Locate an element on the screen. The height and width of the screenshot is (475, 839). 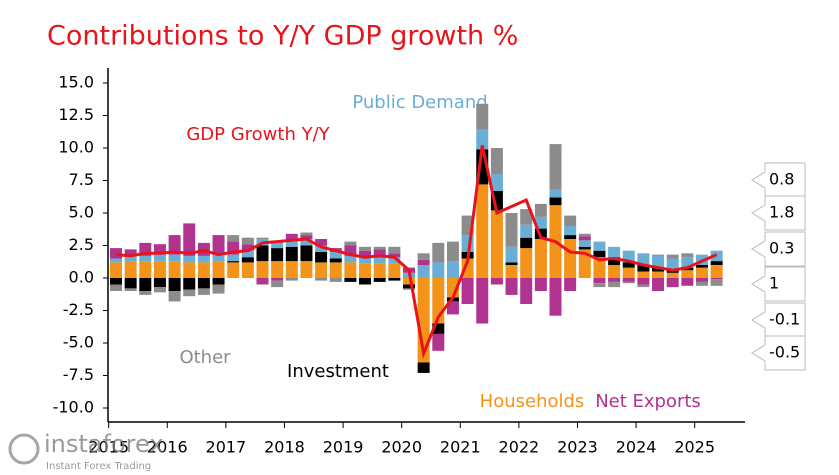
x-tick-label: 2015 is located at coordinates (108, 447).